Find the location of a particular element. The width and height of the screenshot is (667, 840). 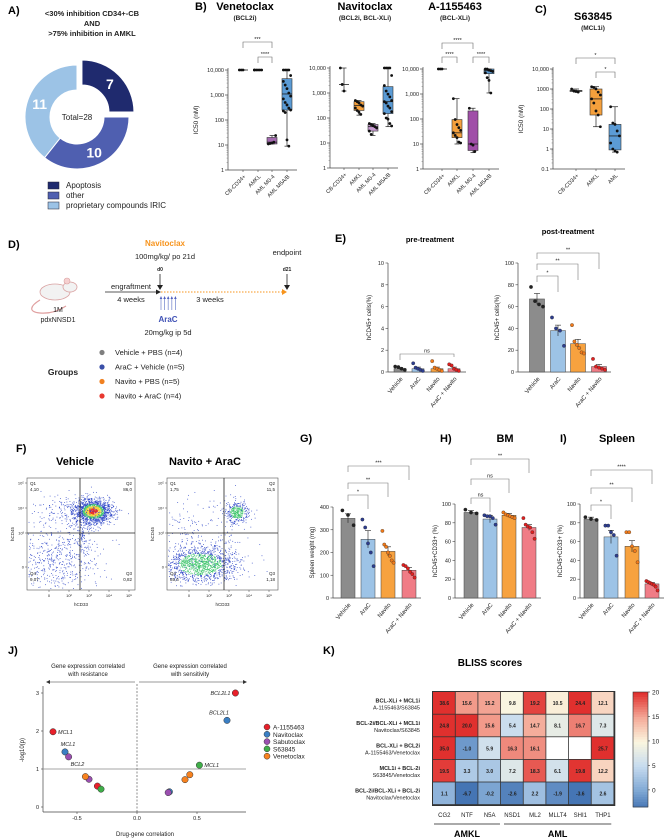

x-tick-label: 0.0 is located at coordinates (137, 819).